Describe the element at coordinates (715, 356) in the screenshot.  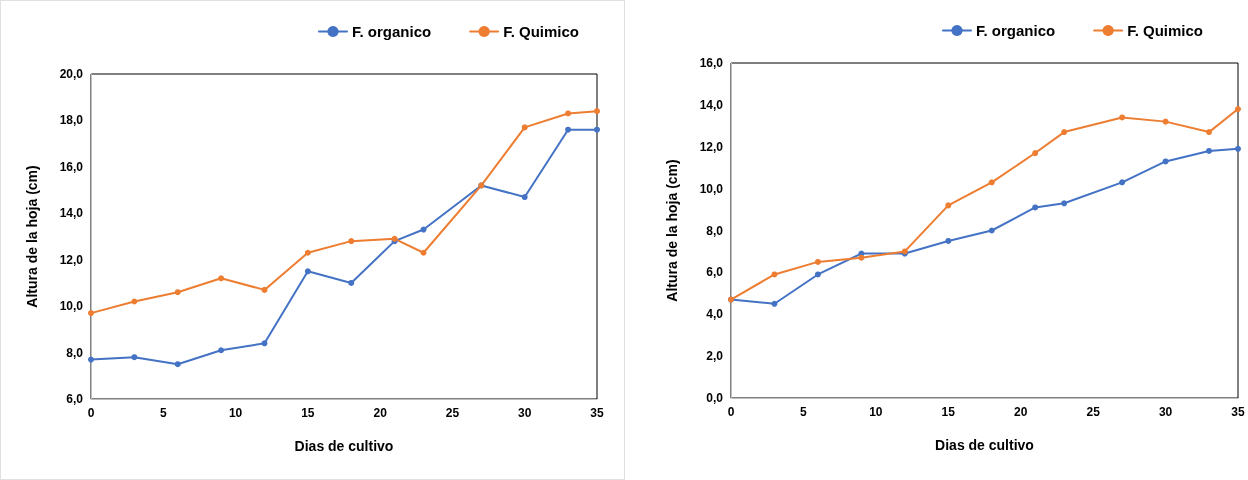
I see `y-tick-label: 2,0` at that location.